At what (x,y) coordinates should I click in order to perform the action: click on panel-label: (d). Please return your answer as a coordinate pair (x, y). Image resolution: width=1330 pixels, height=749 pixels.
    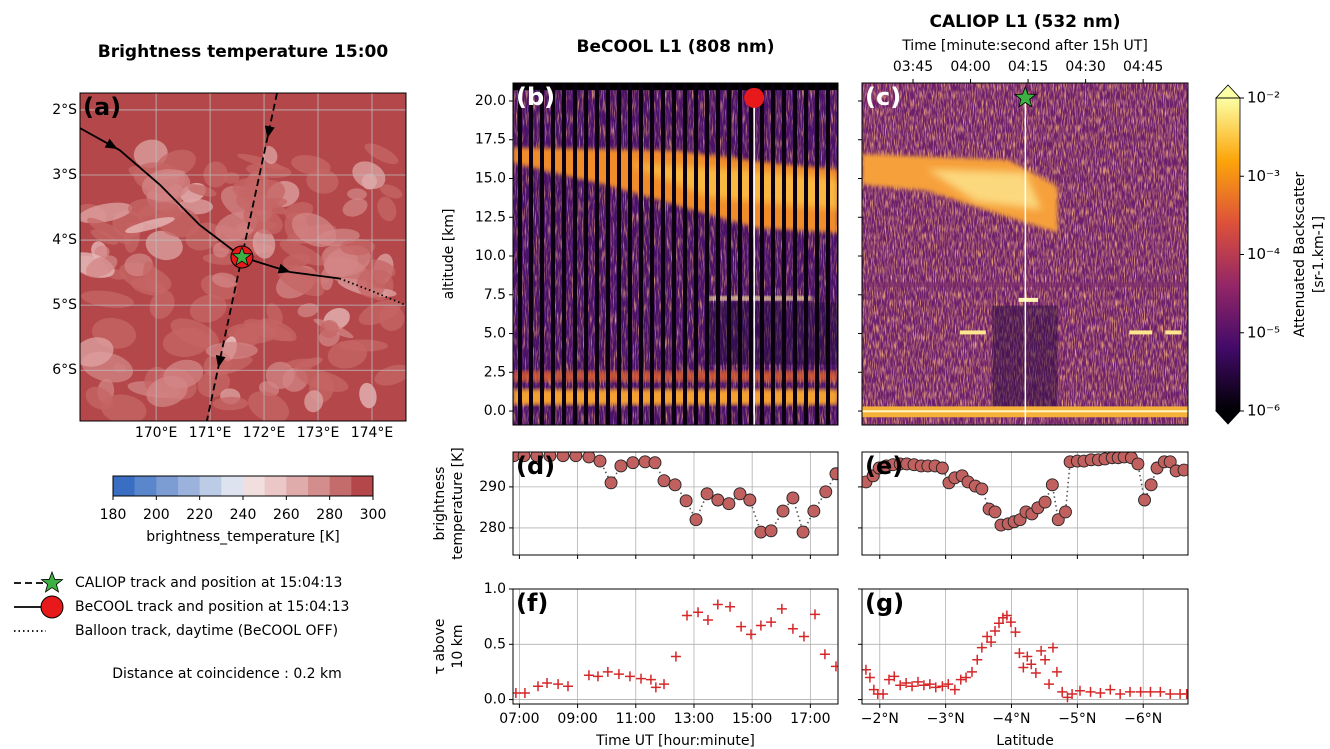
    Looking at the image, I should click on (535, 466).